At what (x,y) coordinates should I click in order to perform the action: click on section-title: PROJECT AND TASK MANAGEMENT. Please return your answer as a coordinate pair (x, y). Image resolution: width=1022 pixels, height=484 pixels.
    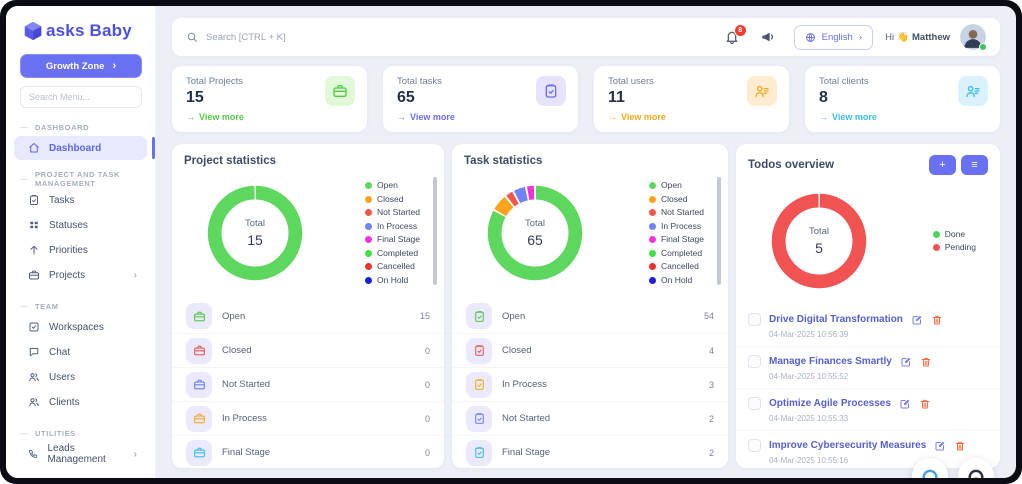
    Looking at the image, I should click on (78, 179).